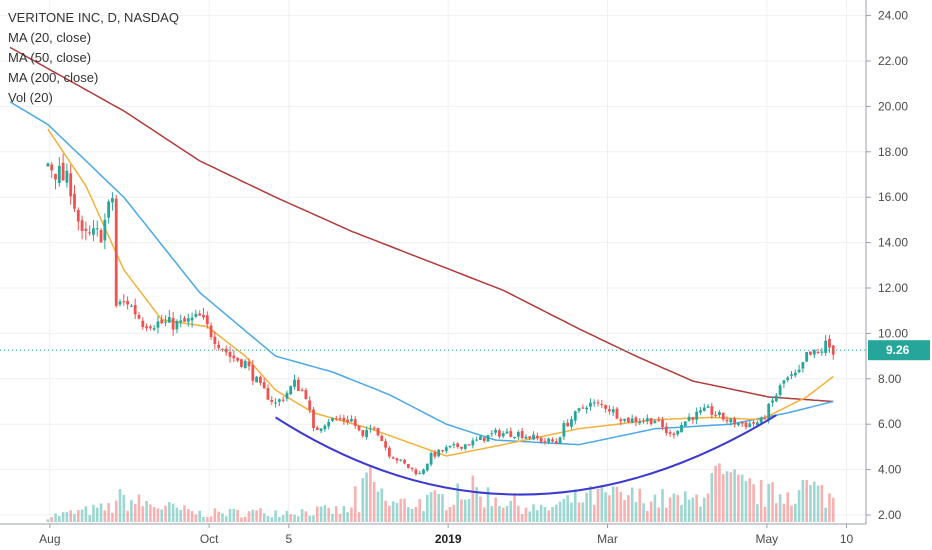 This screenshot has height=550, width=932. Describe the element at coordinates (526, 455) in the screenshot. I see `cup-arc-drawing` at that location.